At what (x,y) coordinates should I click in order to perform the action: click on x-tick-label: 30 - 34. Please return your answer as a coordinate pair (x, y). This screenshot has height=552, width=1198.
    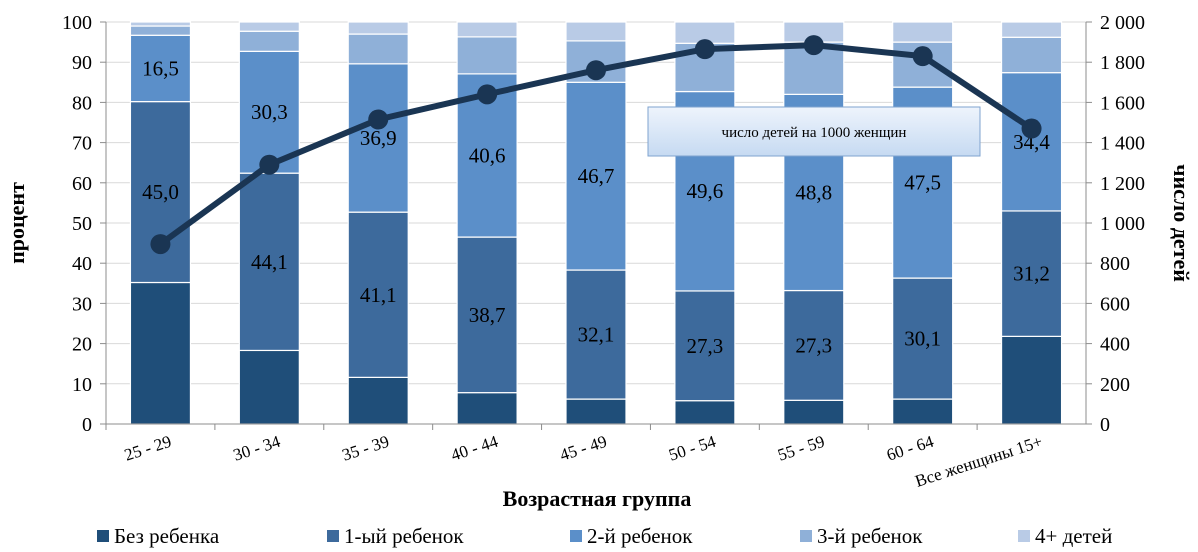
    Looking at the image, I should click on (257, 448).